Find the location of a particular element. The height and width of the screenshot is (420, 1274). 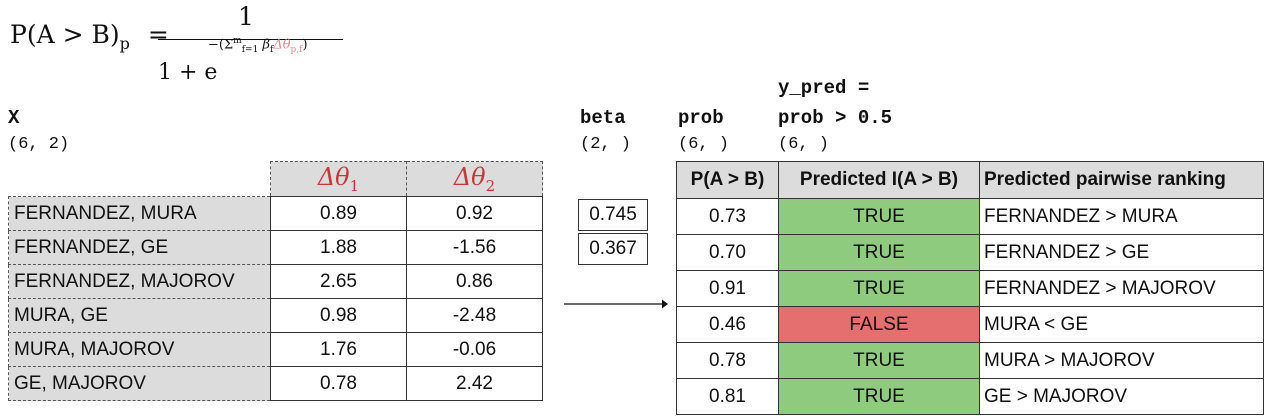

formula-fraction-bar is located at coordinates (250, 40).